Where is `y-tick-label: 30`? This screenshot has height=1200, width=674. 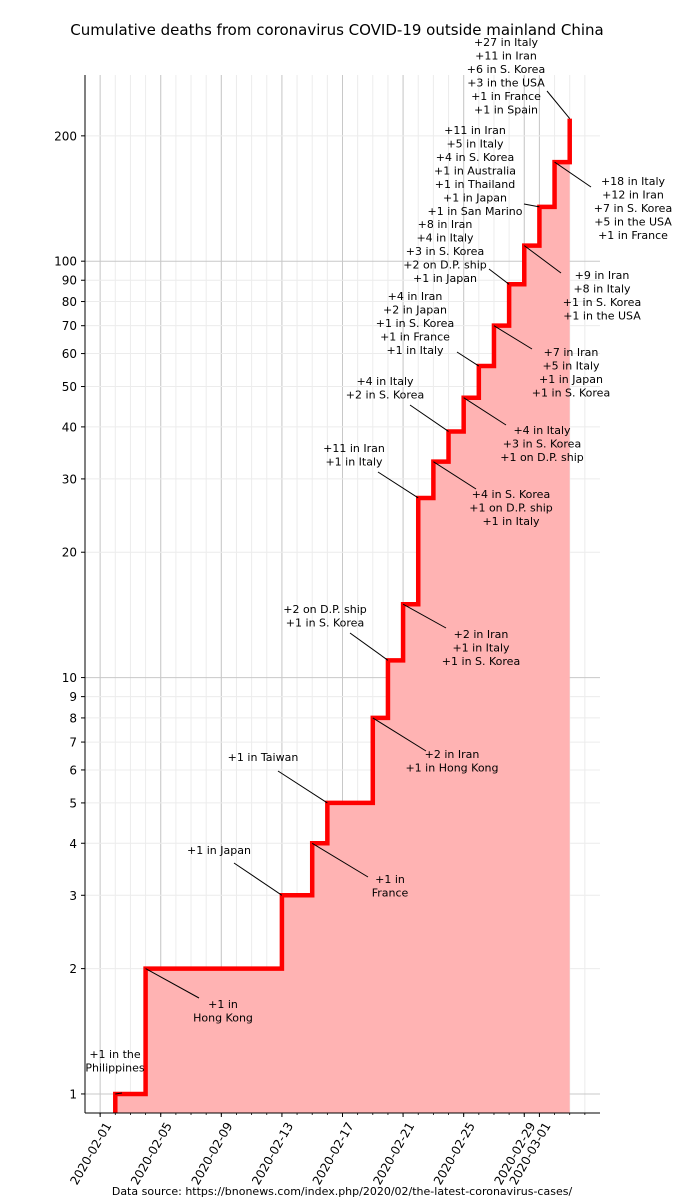
y-tick-label: 30 is located at coordinates (69, 479).